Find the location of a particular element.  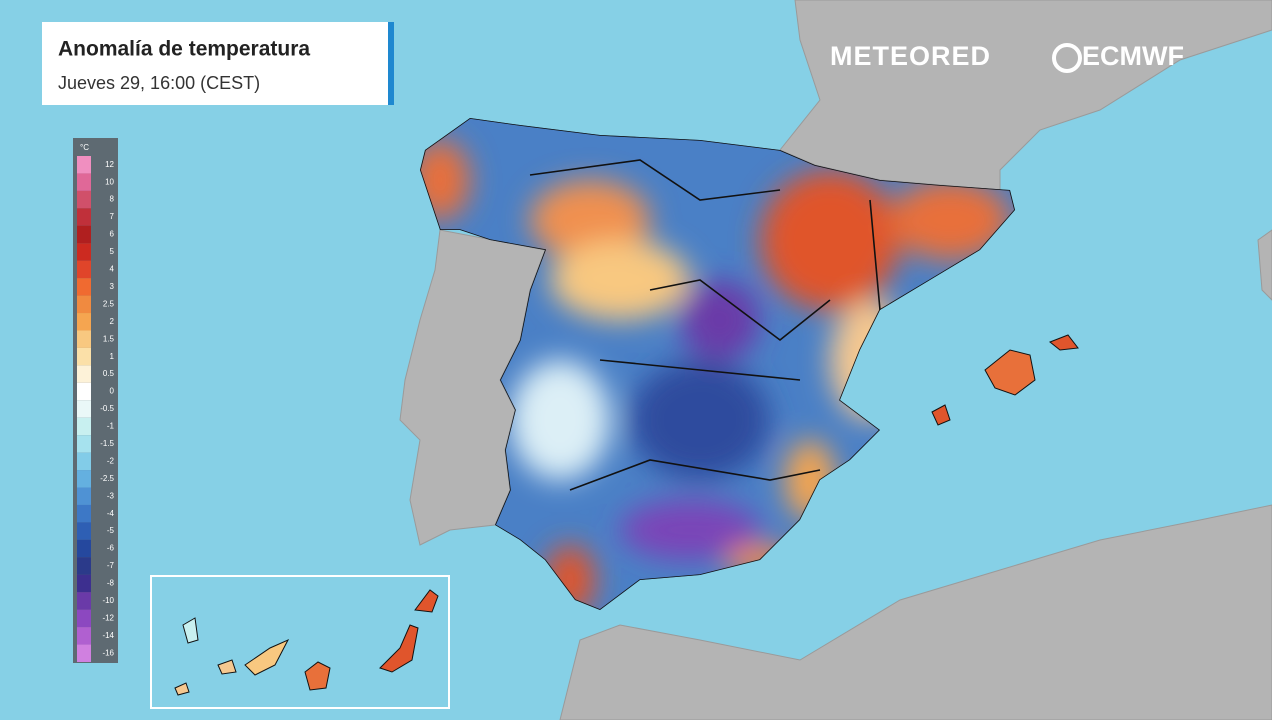

legend-label: -7 is located at coordinates (111, 565).